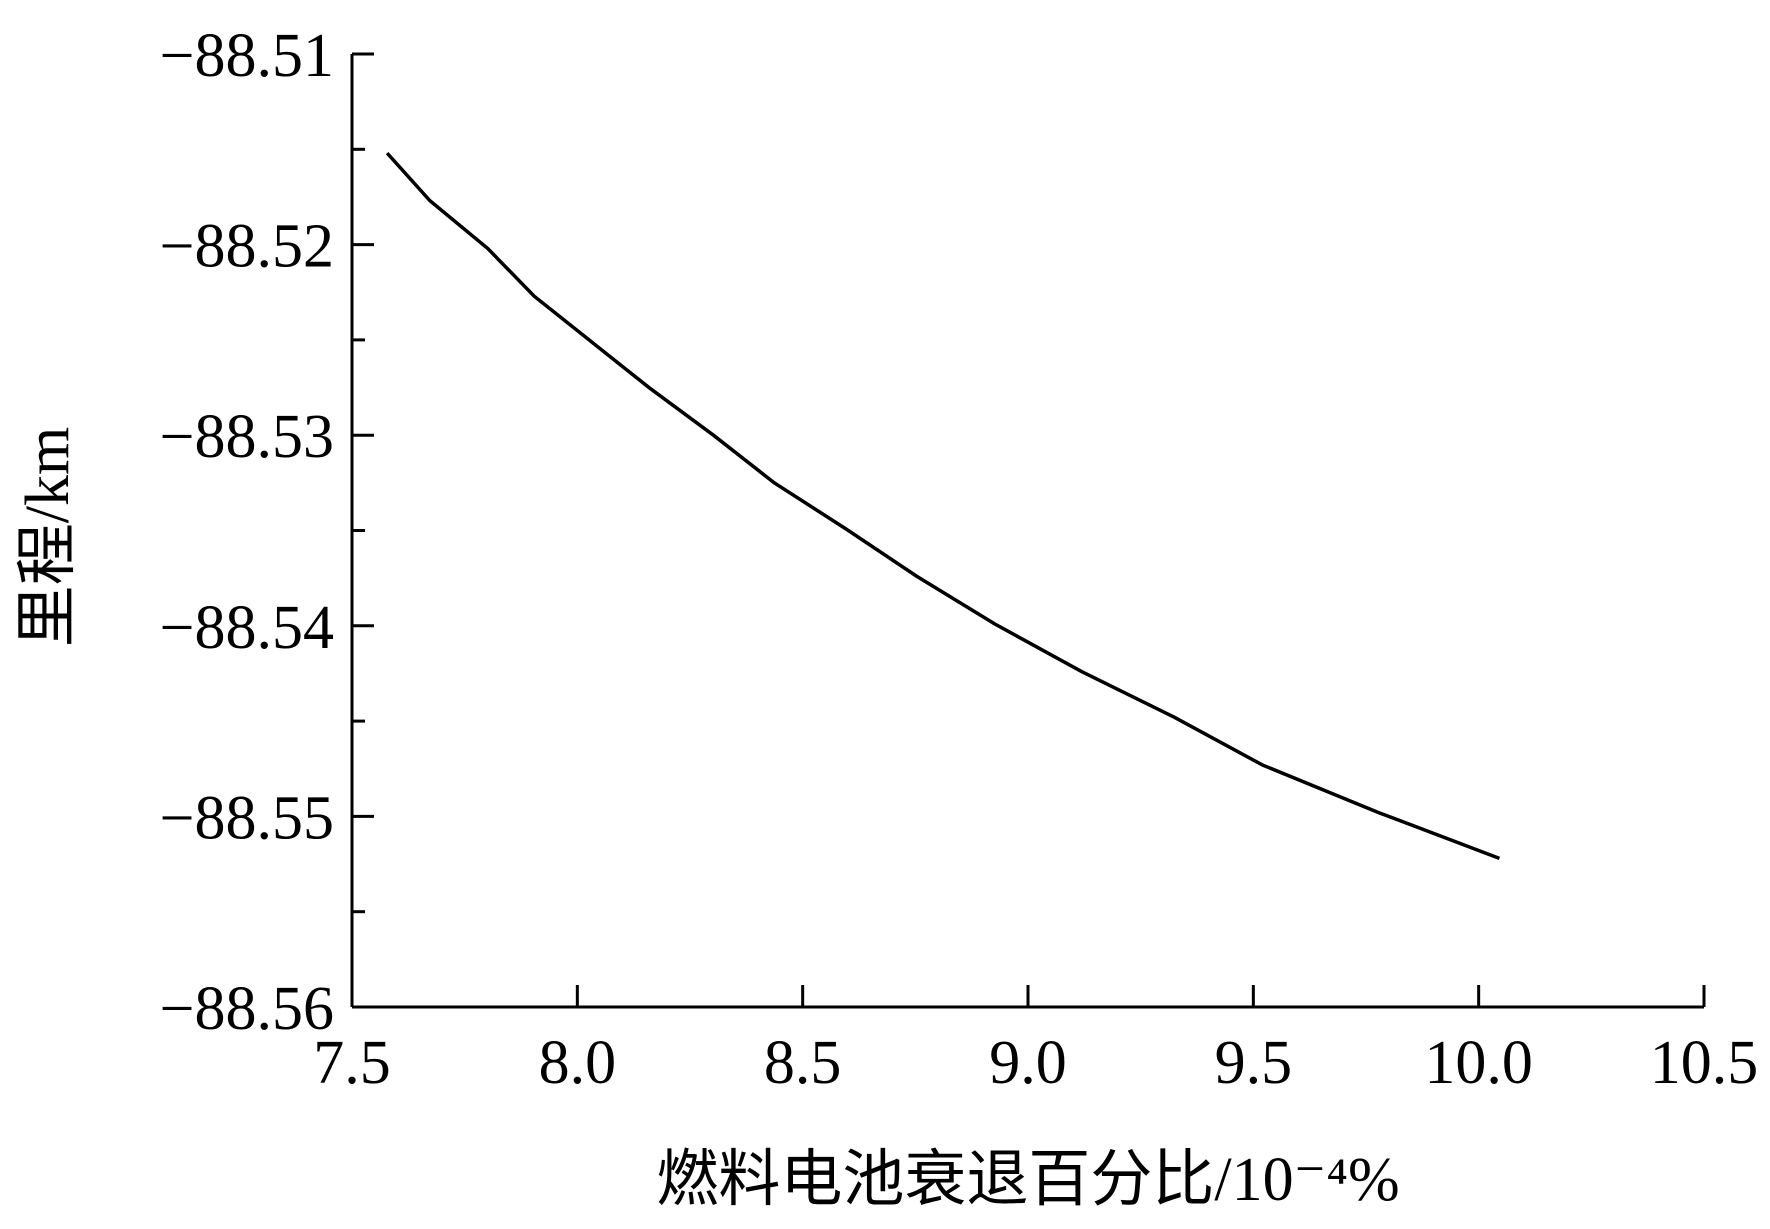 The height and width of the screenshot is (1229, 1770). I want to click on y-tick-label: −88.51, so click(247, 56).